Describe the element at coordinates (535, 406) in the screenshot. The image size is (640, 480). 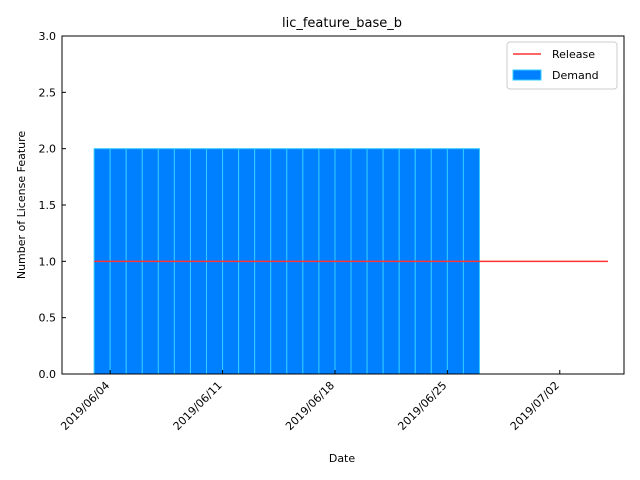
I see `x-tick-label: 2019/07/02` at that location.